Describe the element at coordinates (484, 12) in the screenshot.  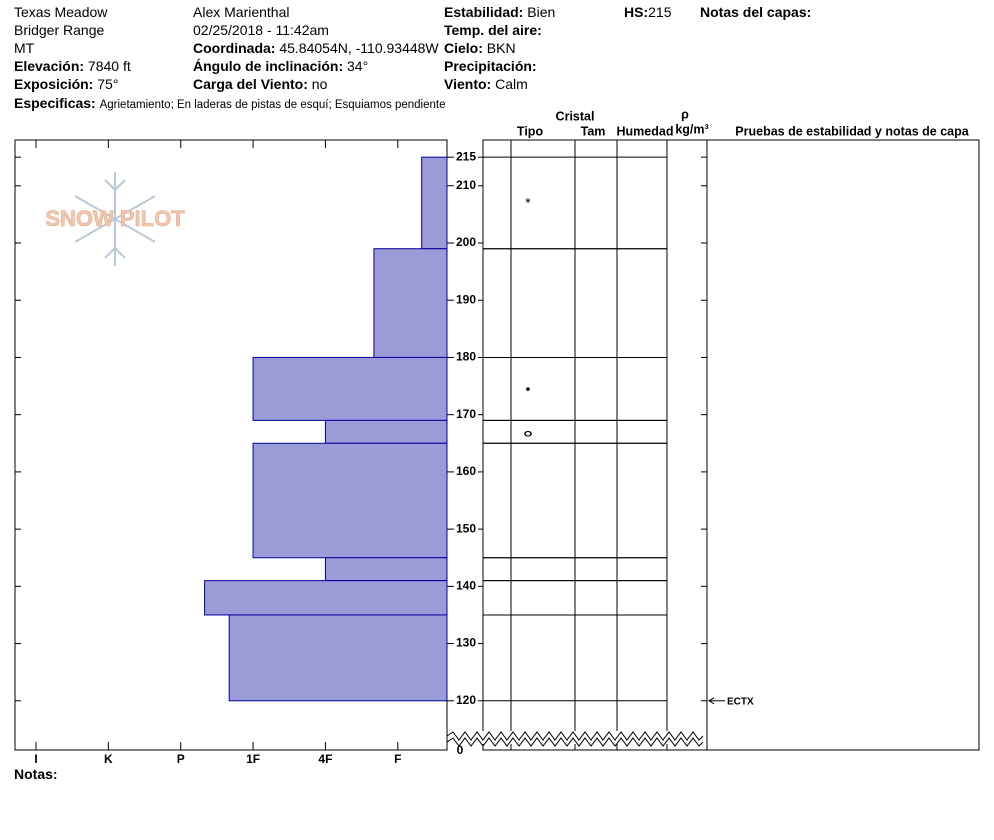
I see `label: Estabilidad:` at that location.